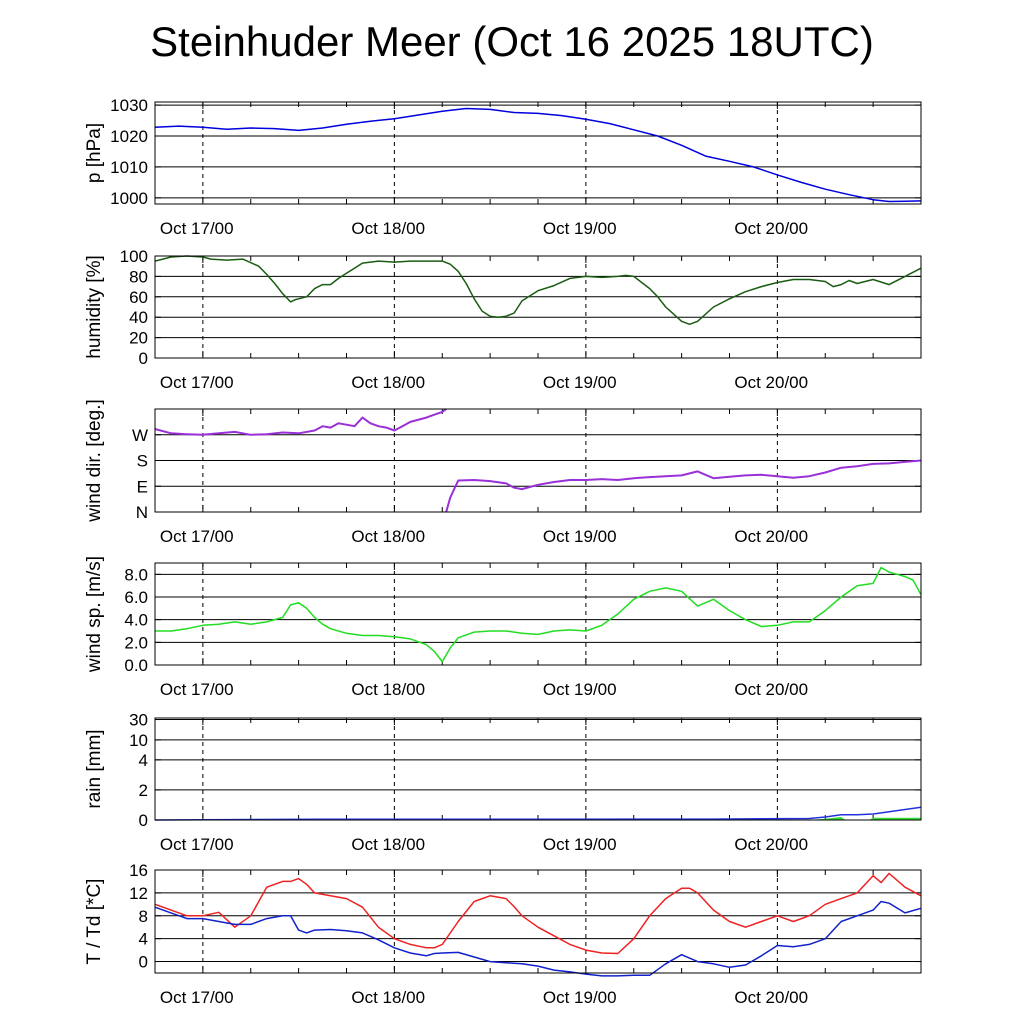 The height and width of the screenshot is (1024, 1024). I want to click on pressure-line, so click(538, 155).